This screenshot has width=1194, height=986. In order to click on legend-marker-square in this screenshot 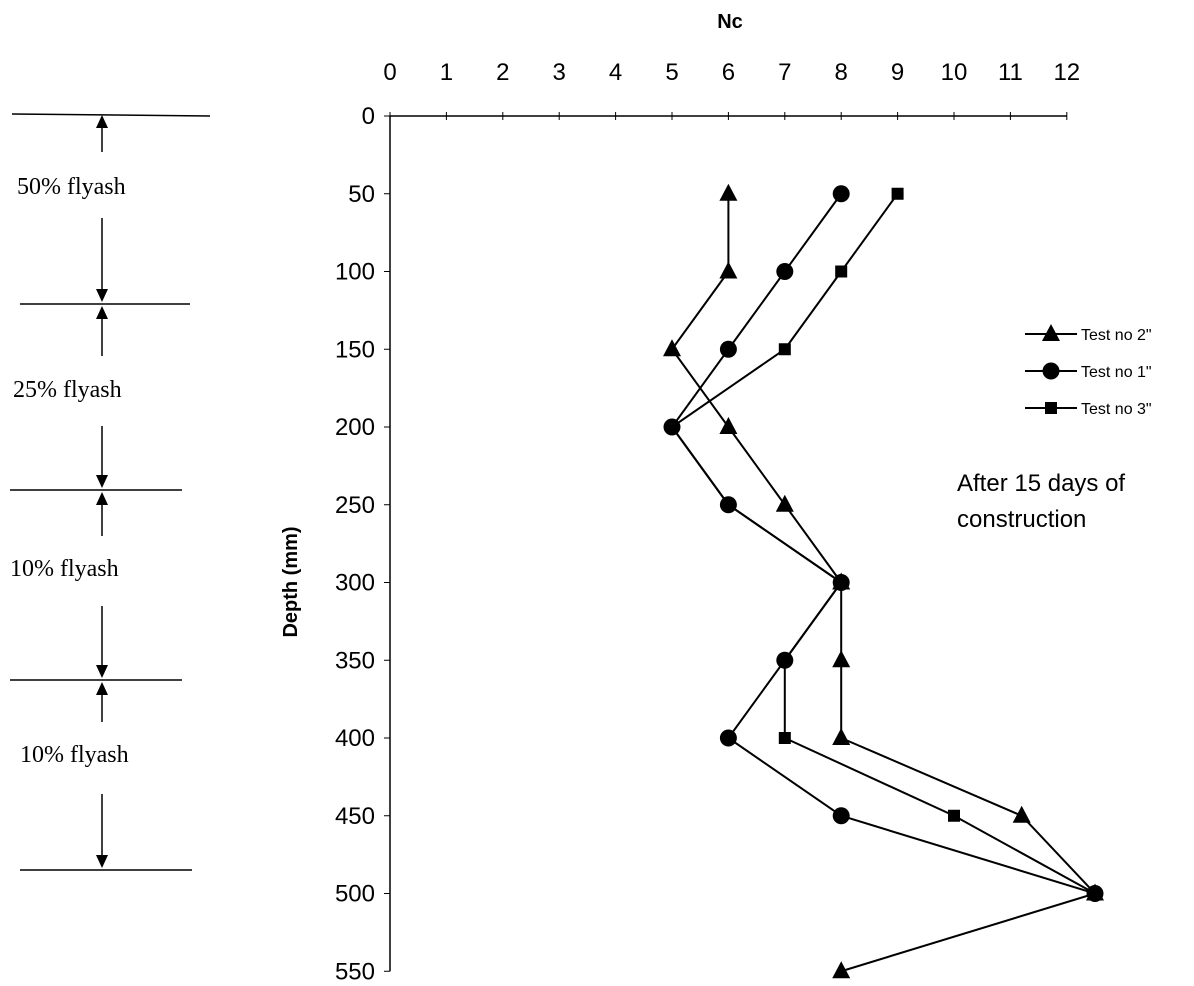, I will do `click(1051, 408)`.